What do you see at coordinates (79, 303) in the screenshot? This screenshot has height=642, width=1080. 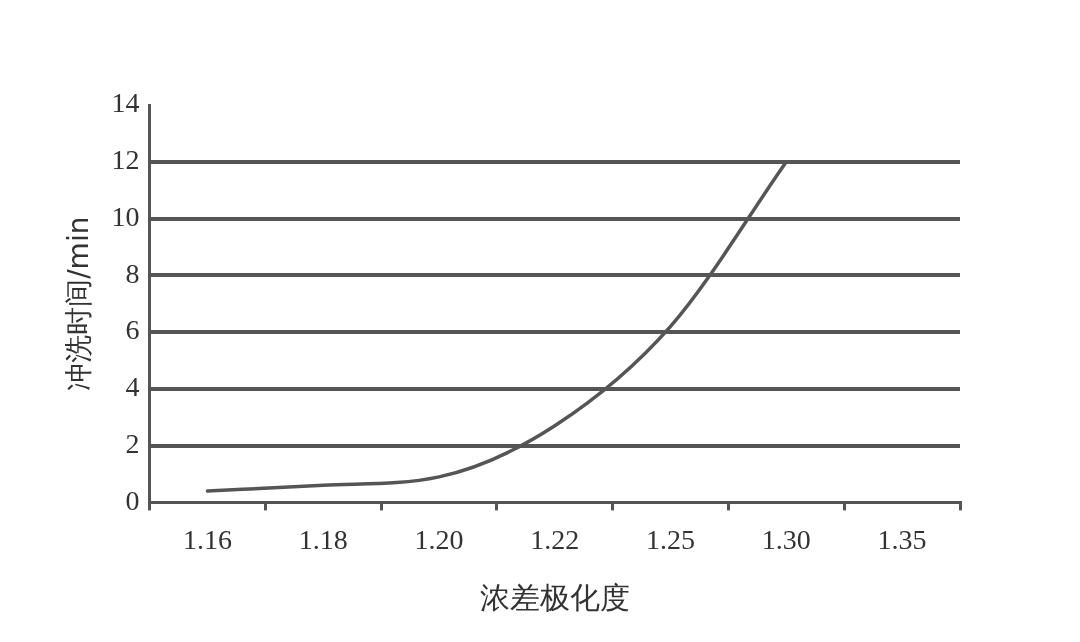 I see `y-axis-title: 冲洗时间/min` at bounding box center [79, 303].